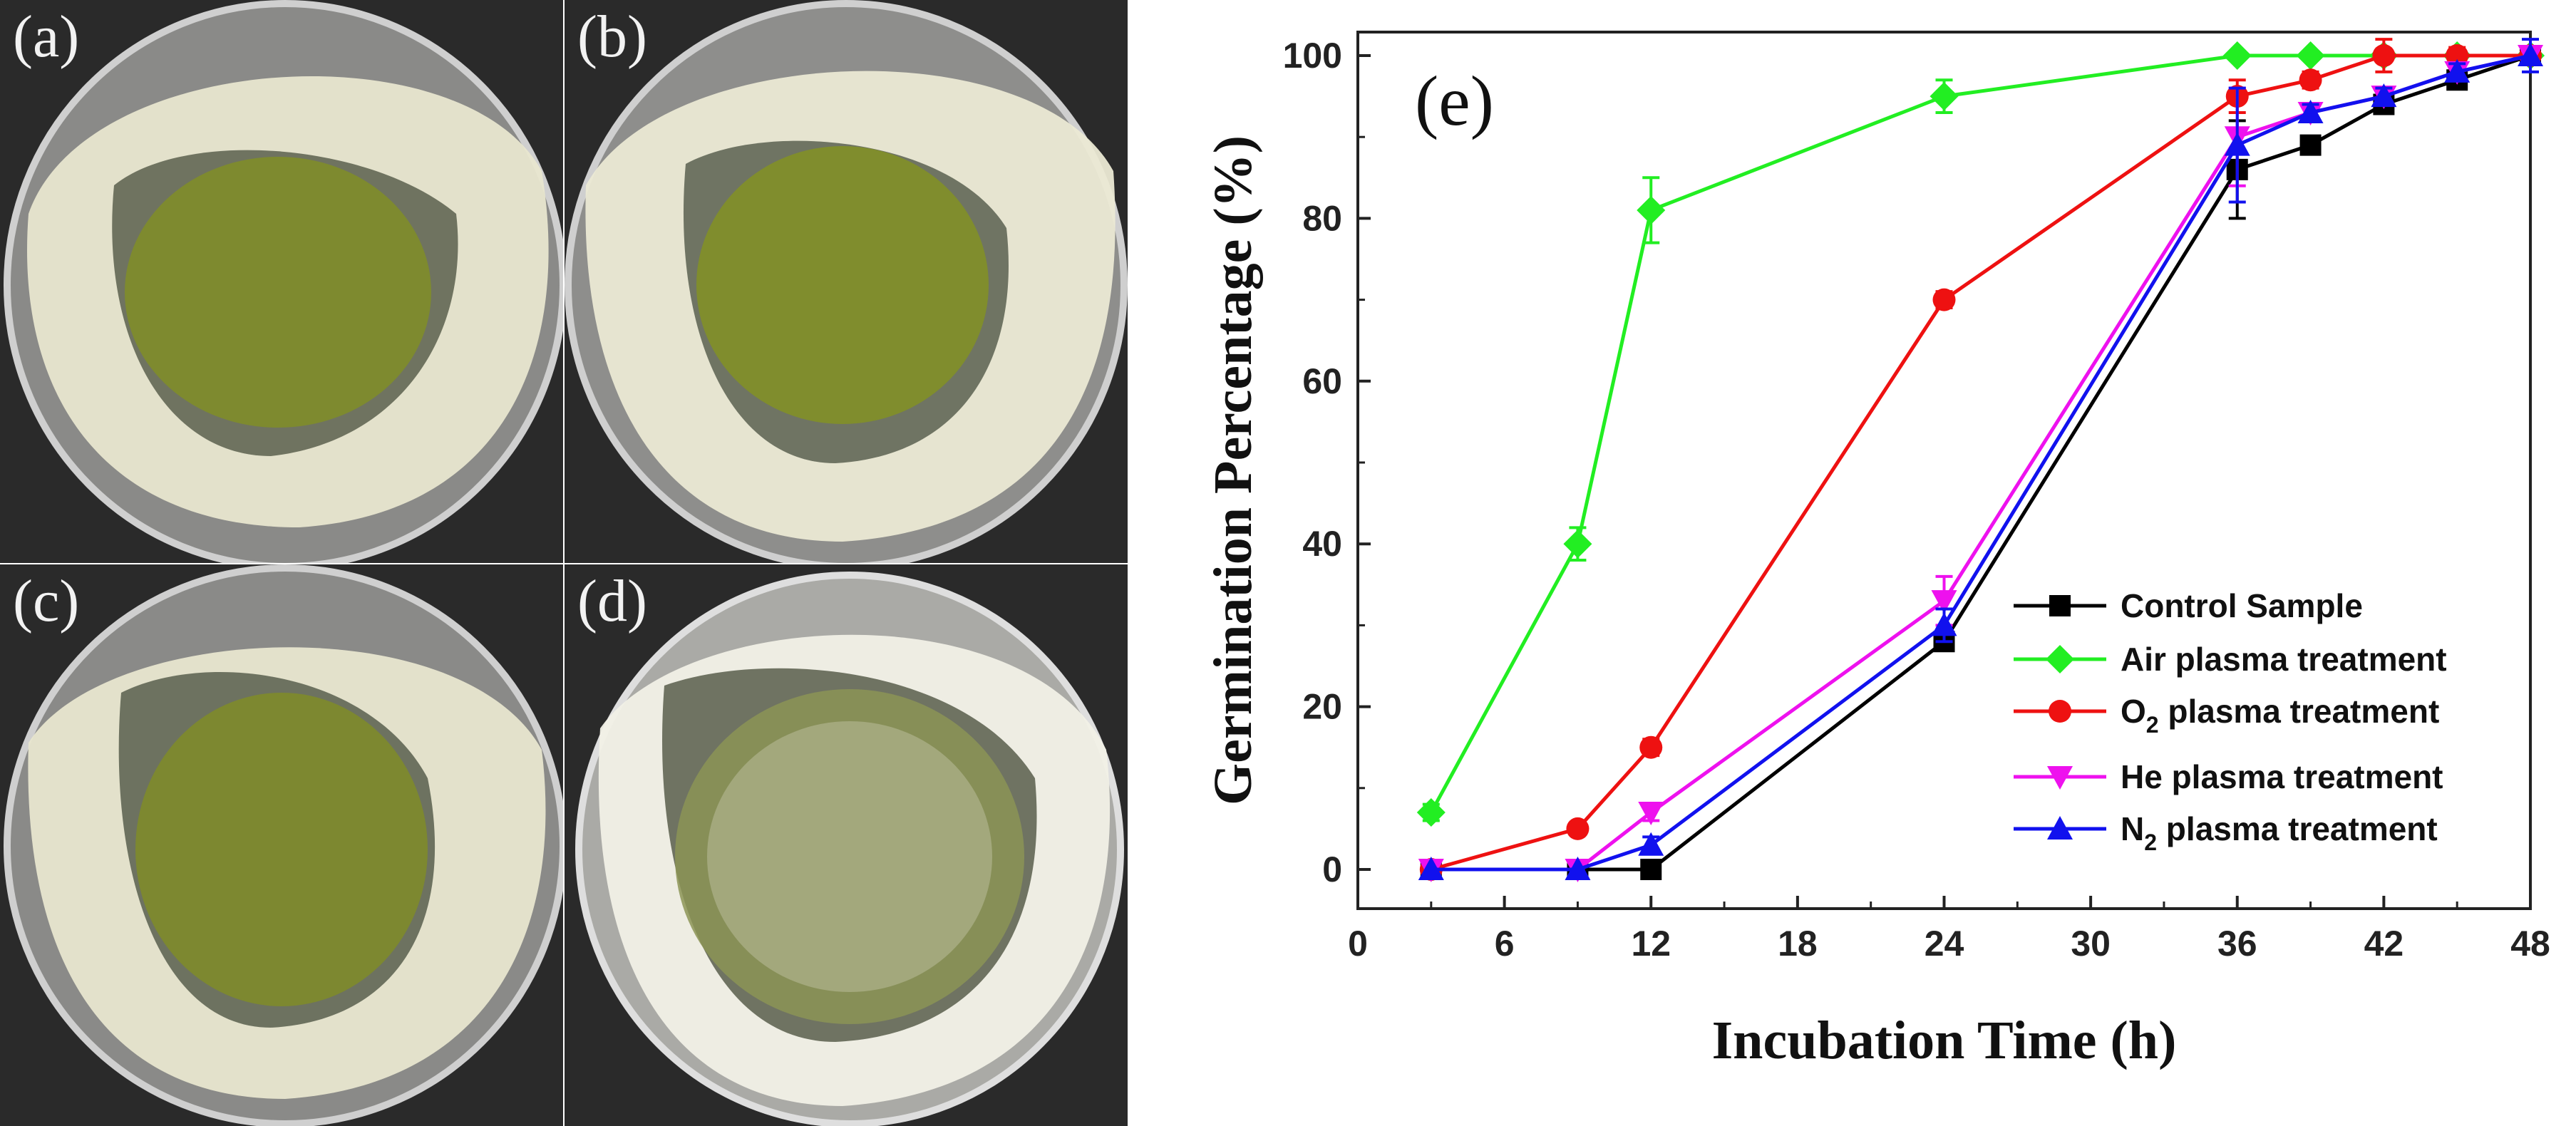 The height and width of the screenshot is (1126, 2576). Describe the element at coordinates (1322, 707) in the screenshot. I see `y-tick-label: 20` at that location.